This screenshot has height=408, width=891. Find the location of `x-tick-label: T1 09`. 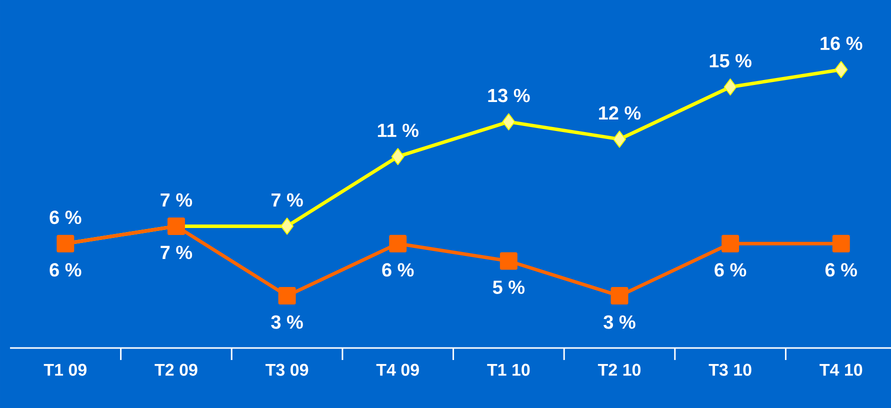

x-tick-label: T1 09 is located at coordinates (65, 370).